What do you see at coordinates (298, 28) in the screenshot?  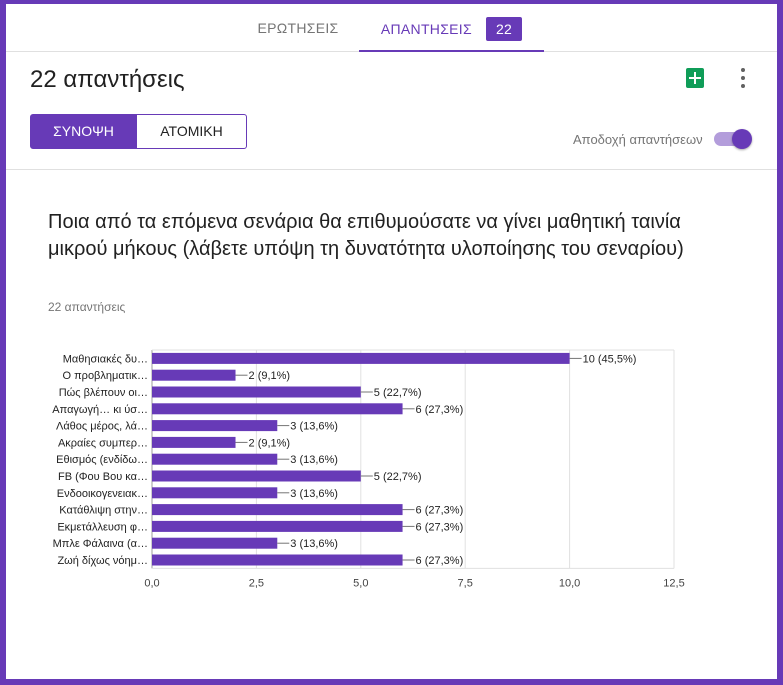 I see `tab-questions: ΕΡΩΤΗΣΕΙΣ` at bounding box center [298, 28].